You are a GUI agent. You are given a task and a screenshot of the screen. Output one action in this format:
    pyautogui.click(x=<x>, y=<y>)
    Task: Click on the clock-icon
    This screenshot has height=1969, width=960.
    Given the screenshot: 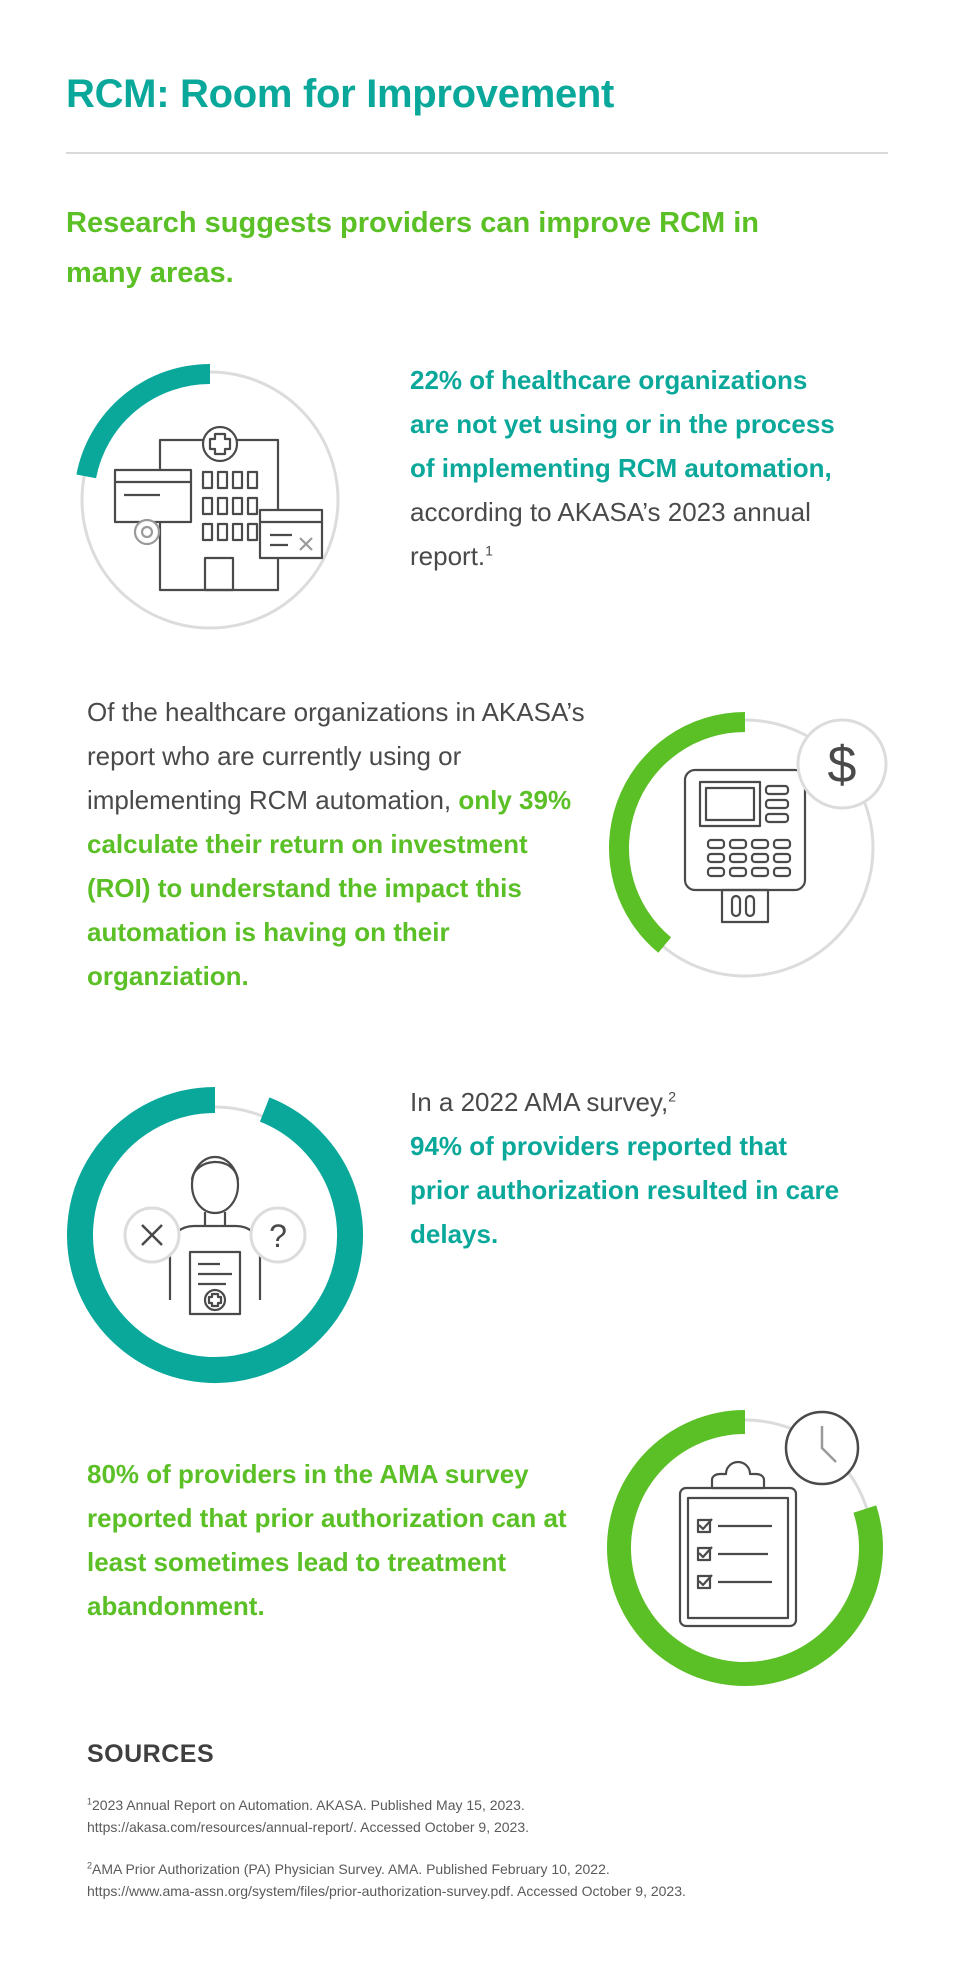 What is the action you would take?
    pyautogui.click(x=822, y=1448)
    